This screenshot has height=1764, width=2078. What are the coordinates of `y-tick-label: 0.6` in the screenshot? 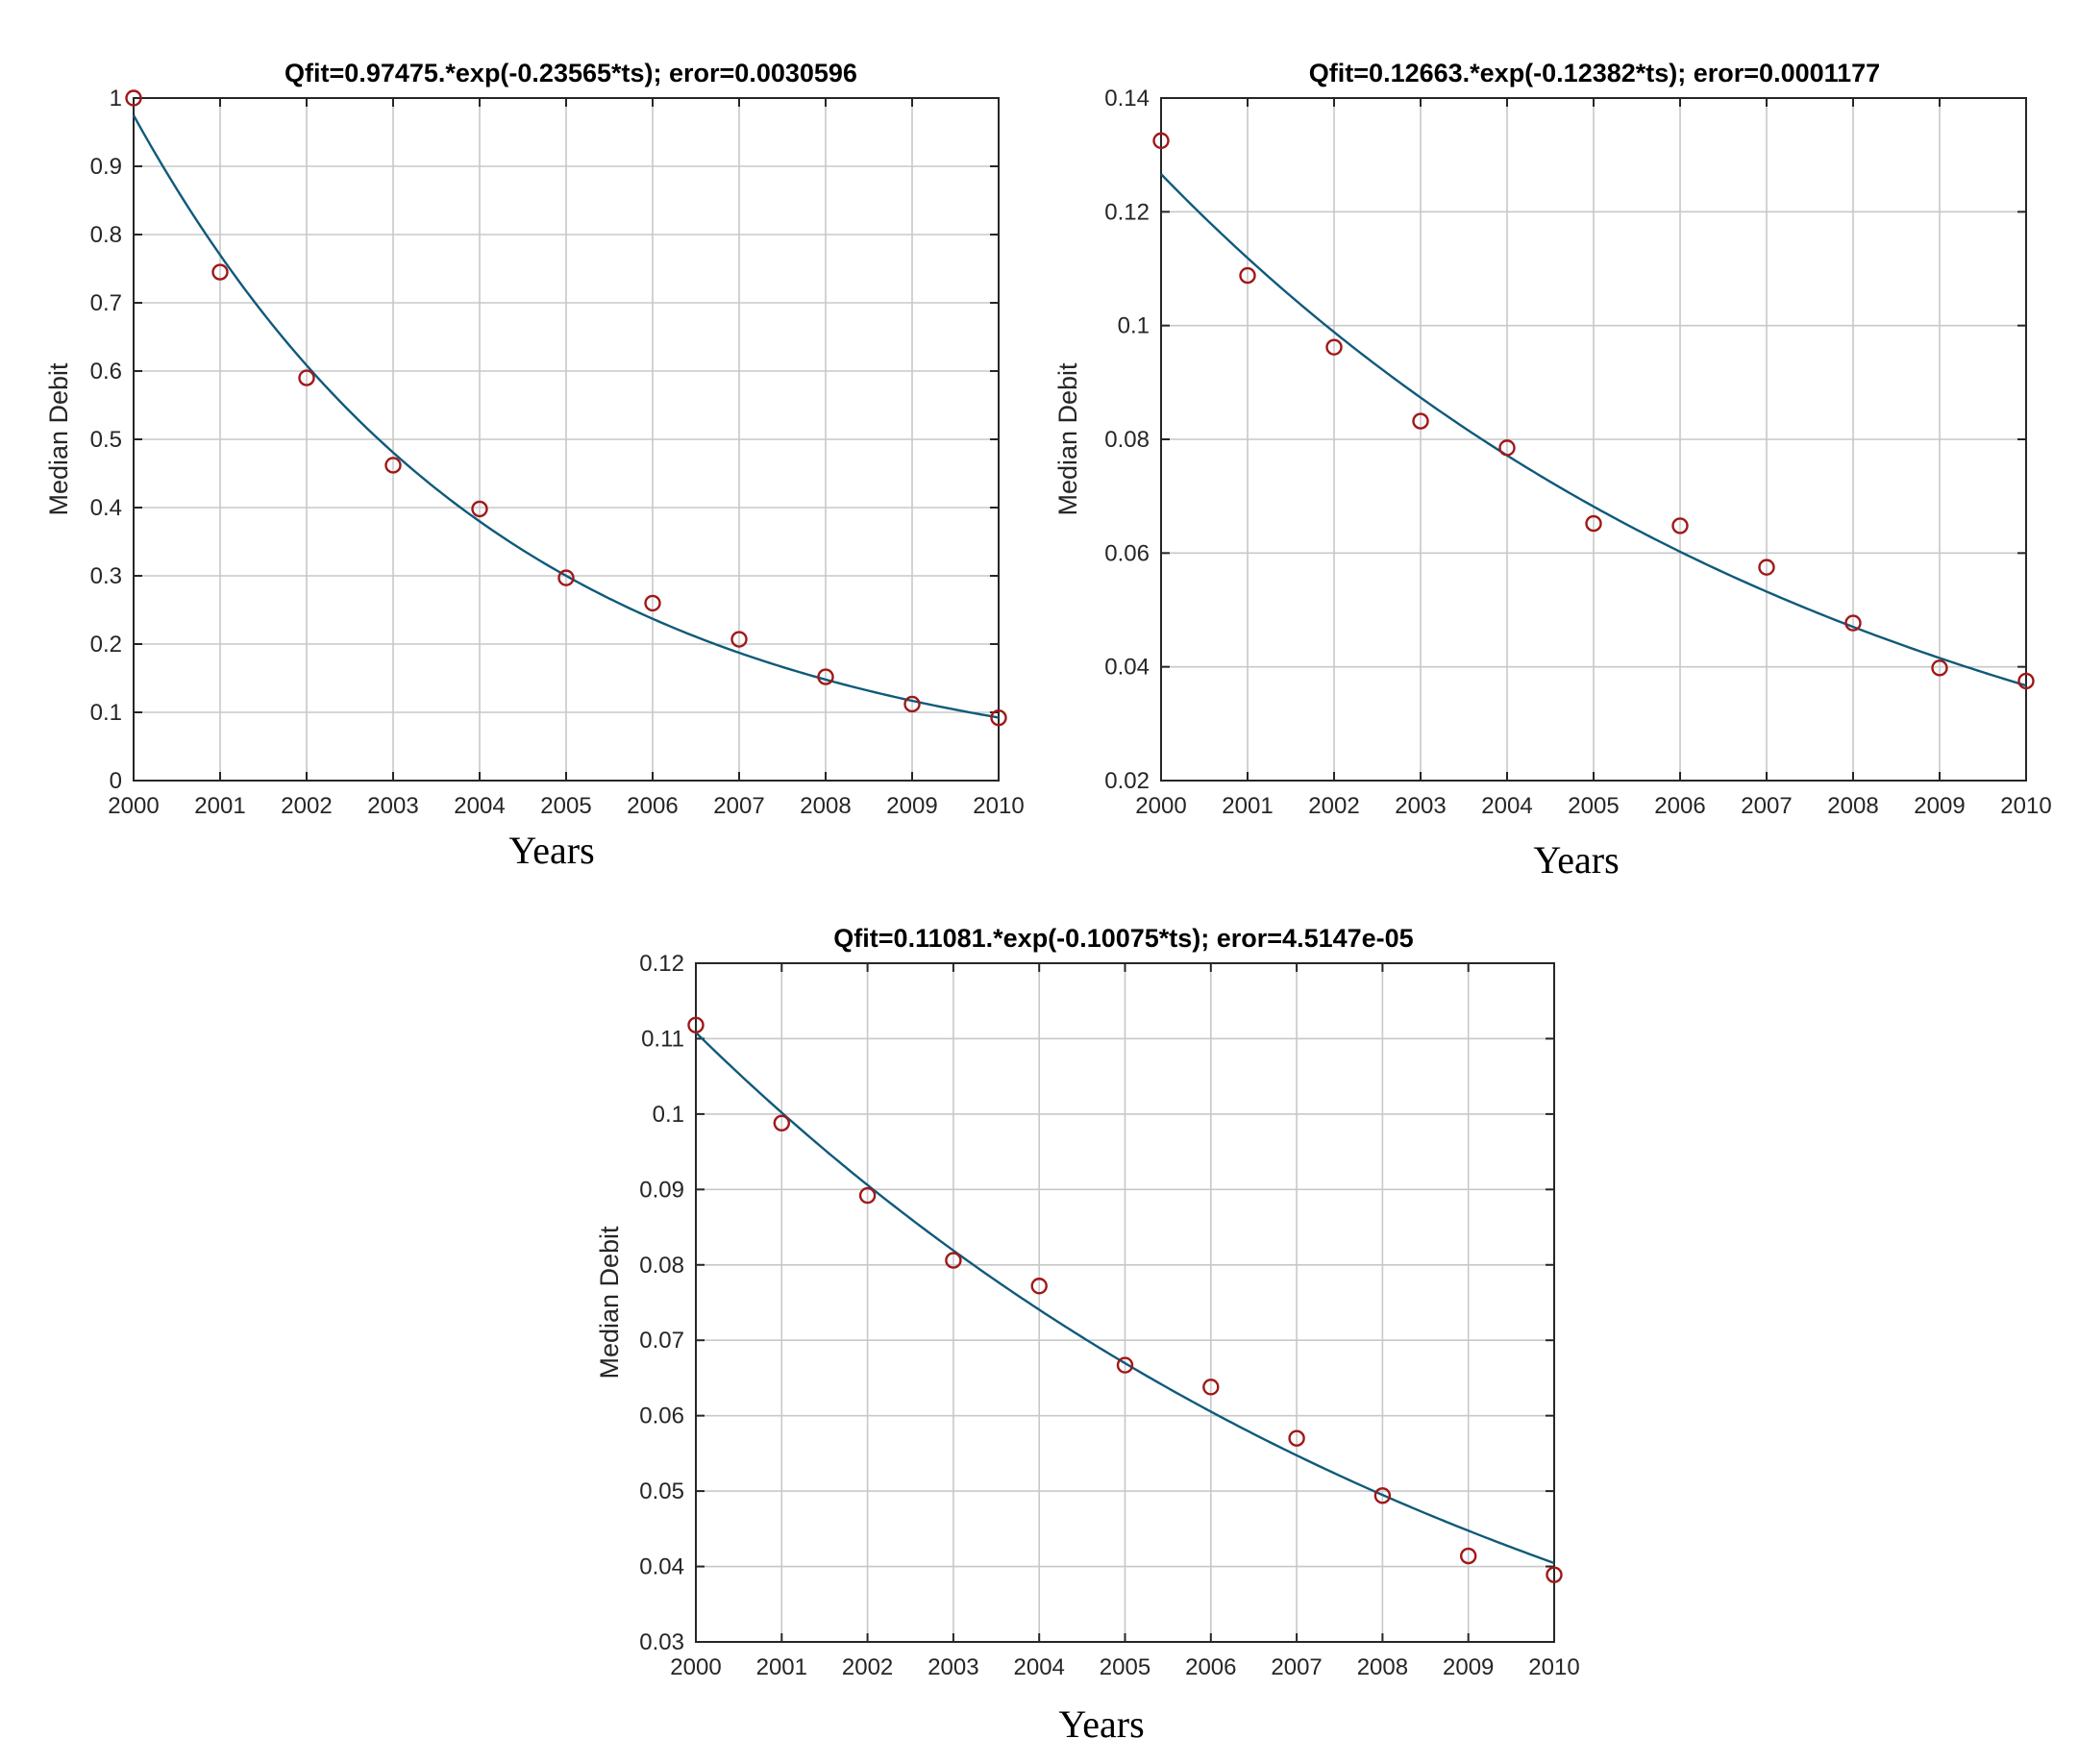 It's located at (106, 372).